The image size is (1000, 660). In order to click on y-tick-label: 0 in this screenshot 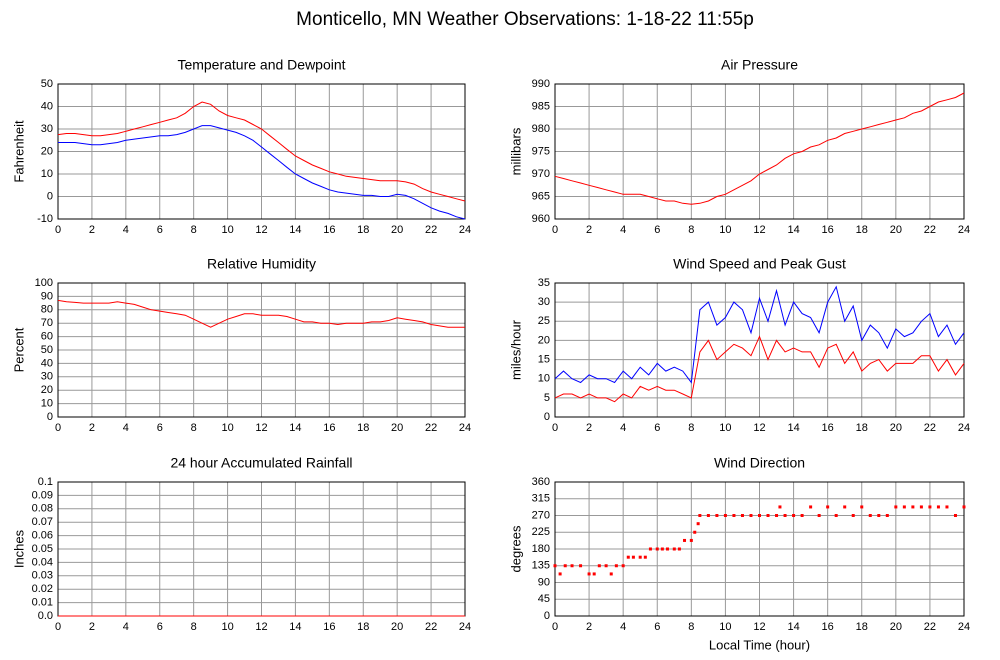, I will do `click(50, 196)`.